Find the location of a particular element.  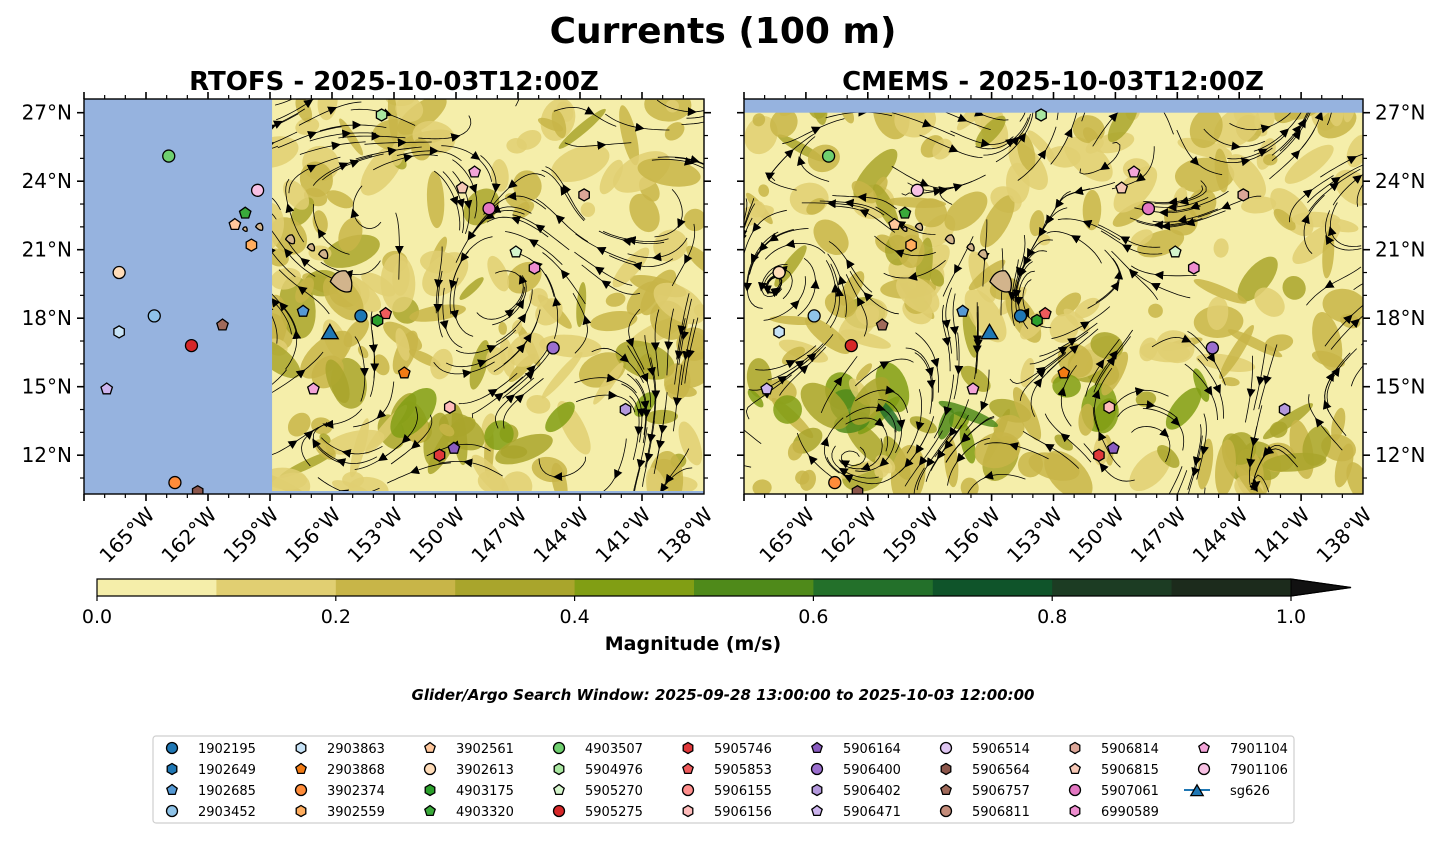

legend-label: 2903452 is located at coordinates (227, 812).